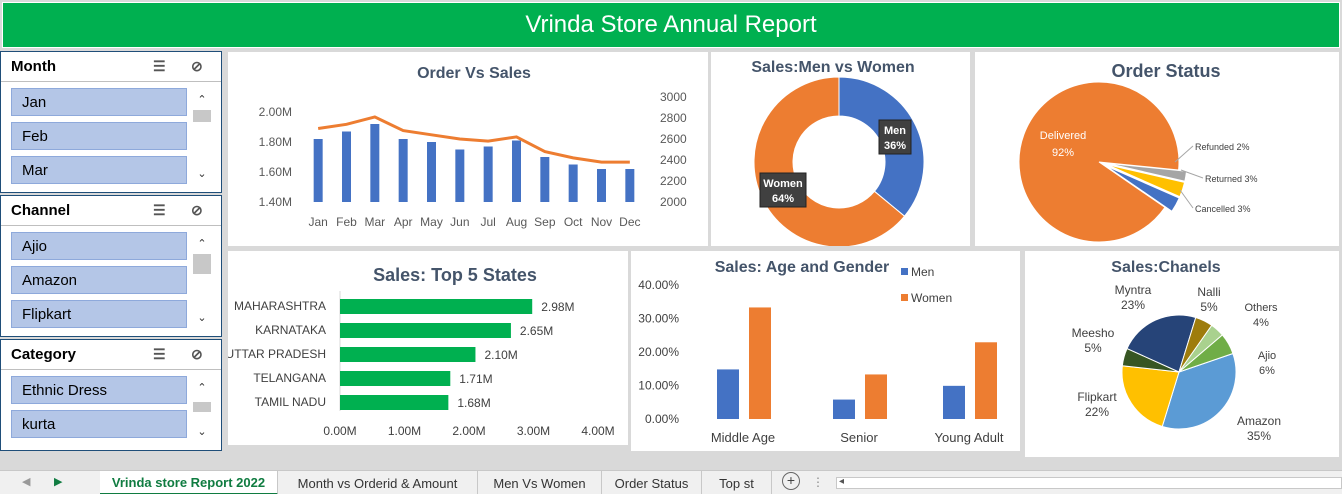  Describe the element at coordinates (1186, 199) in the screenshot. I see `leader-line` at that location.